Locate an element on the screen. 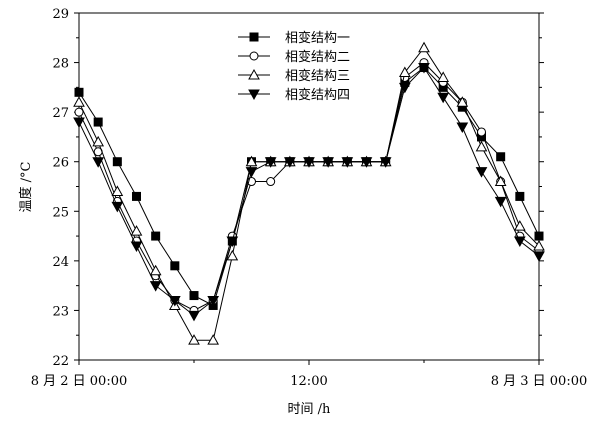  x-axis-ticks: 8 月 2 日 00:00 12:00 8 月 3 日 00:00 is located at coordinates (309, 374).